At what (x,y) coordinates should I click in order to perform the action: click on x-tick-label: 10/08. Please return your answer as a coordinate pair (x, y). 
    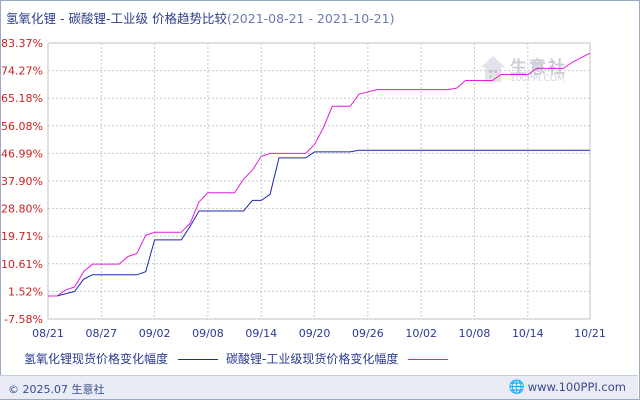
    Looking at the image, I should click on (475, 333).